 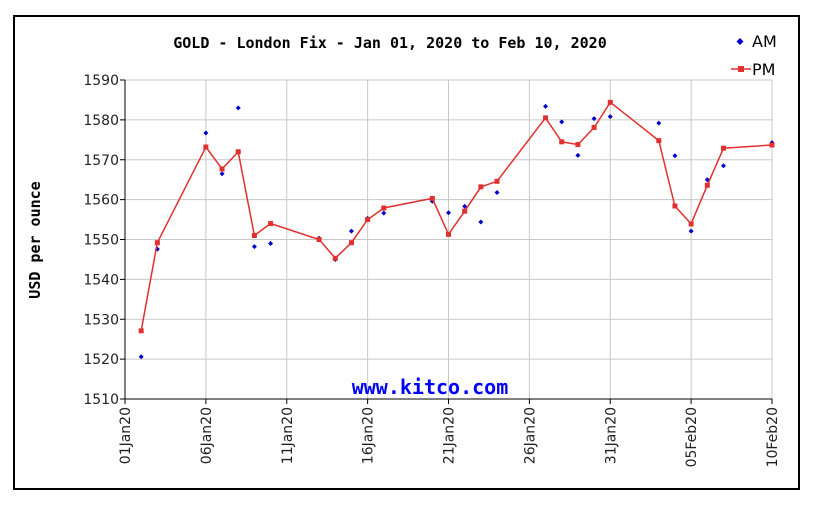 I want to click on legend: AM PM, so click(x=754, y=55).